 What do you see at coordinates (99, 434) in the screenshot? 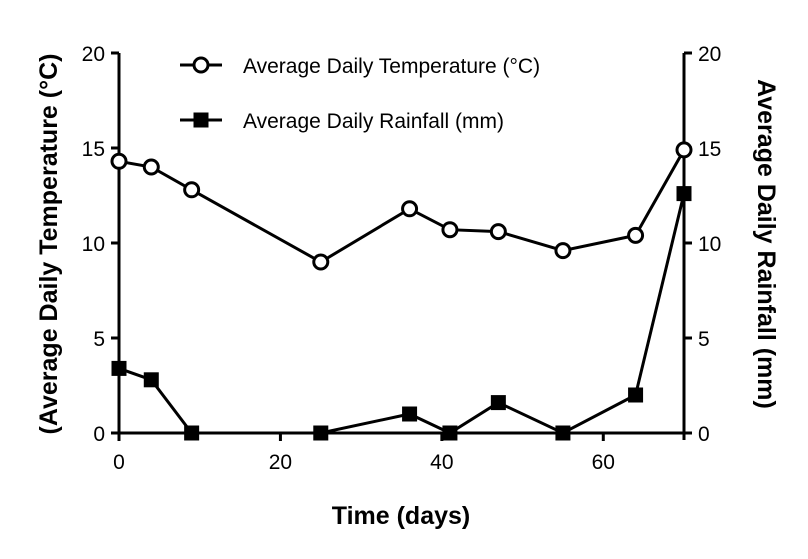
I see `y-left-tick-label: 0` at bounding box center [99, 434].